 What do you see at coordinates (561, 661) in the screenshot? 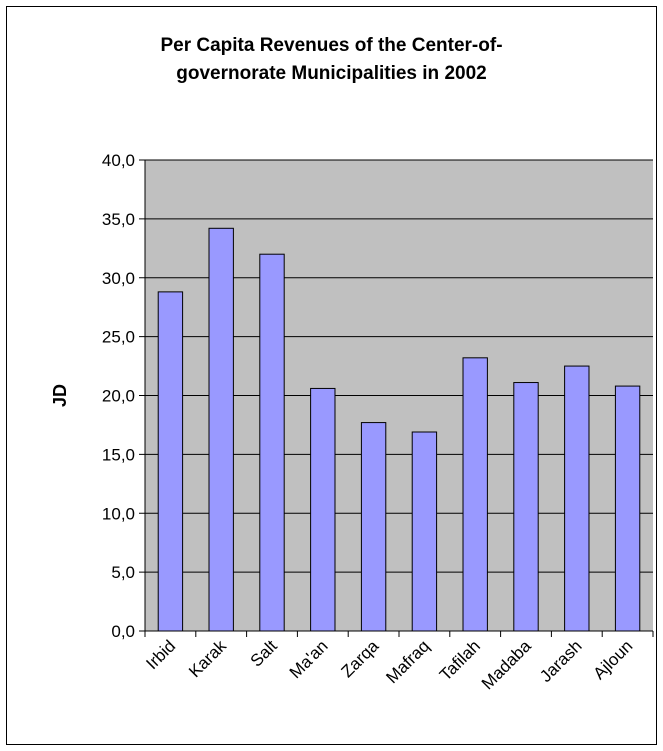
I see `x-tick-label: Jarash` at bounding box center [561, 661].